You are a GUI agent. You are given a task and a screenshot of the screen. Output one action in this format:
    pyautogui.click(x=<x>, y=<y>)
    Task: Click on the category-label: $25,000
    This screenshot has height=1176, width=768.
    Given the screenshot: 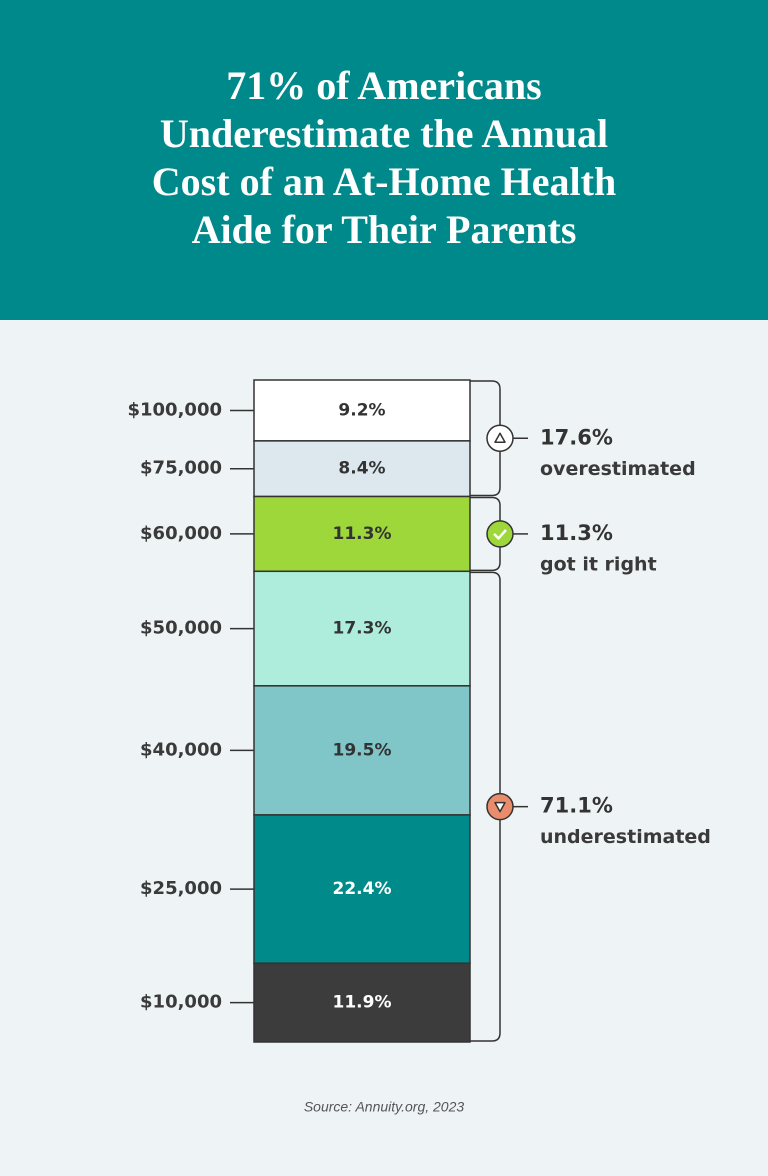 What is the action you would take?
    pyautogui.click(x=181, y=888)
    